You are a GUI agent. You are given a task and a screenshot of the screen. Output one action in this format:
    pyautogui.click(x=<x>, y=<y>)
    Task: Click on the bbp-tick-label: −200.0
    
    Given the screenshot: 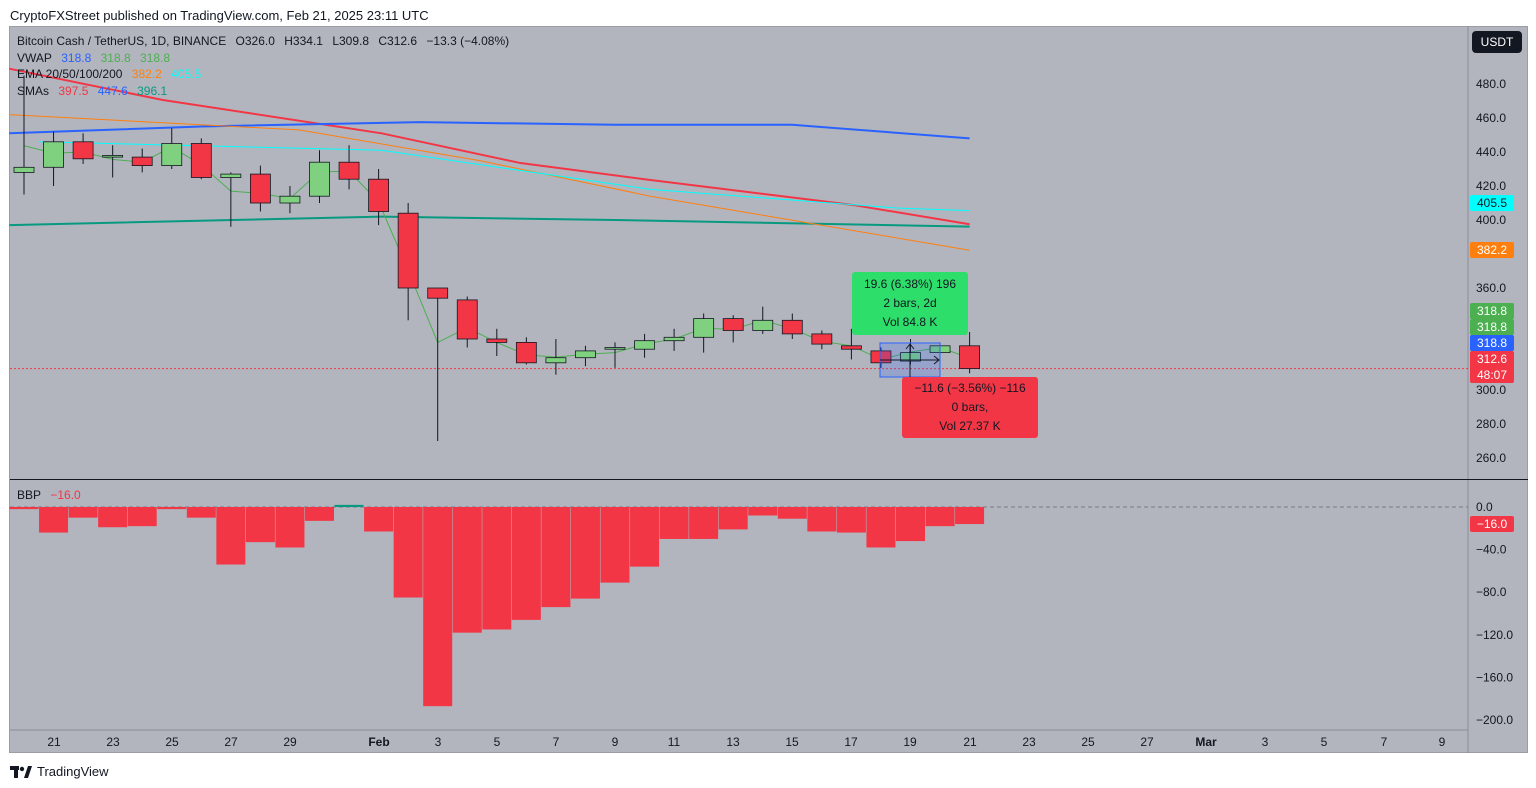 What is the action you would take?
    pyautogui.click(x=1494, y=720)
    